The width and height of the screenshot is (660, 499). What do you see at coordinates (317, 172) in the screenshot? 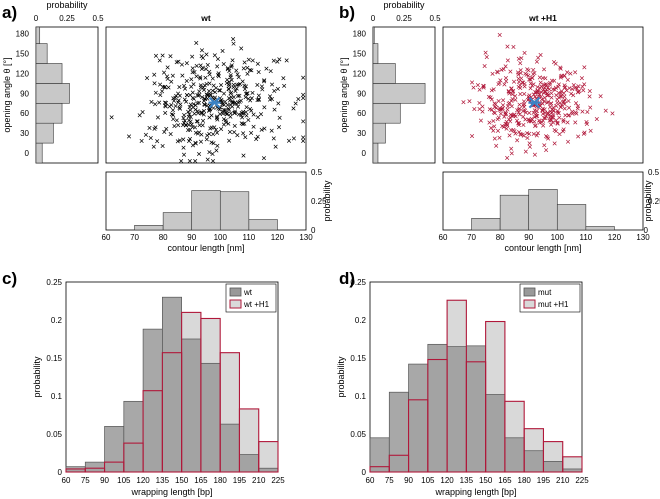
I see `bottom-hist-tick: 0.5` at bounding box center [317, 172].